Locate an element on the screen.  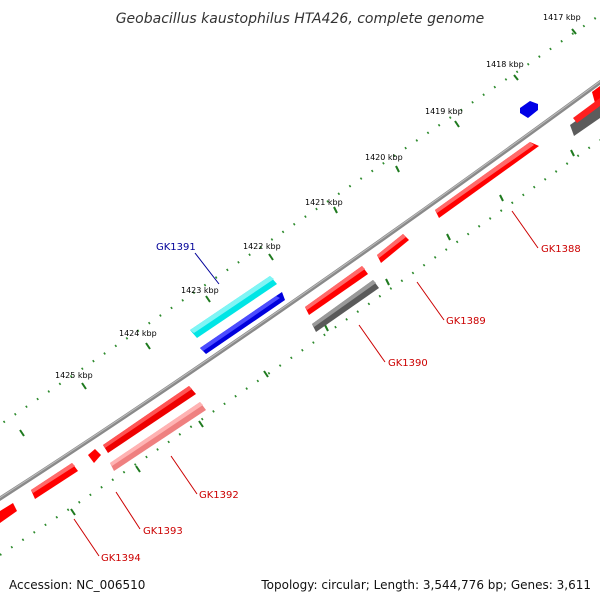
tick-label: 1418 kbp is located at coordinates (505, 64).